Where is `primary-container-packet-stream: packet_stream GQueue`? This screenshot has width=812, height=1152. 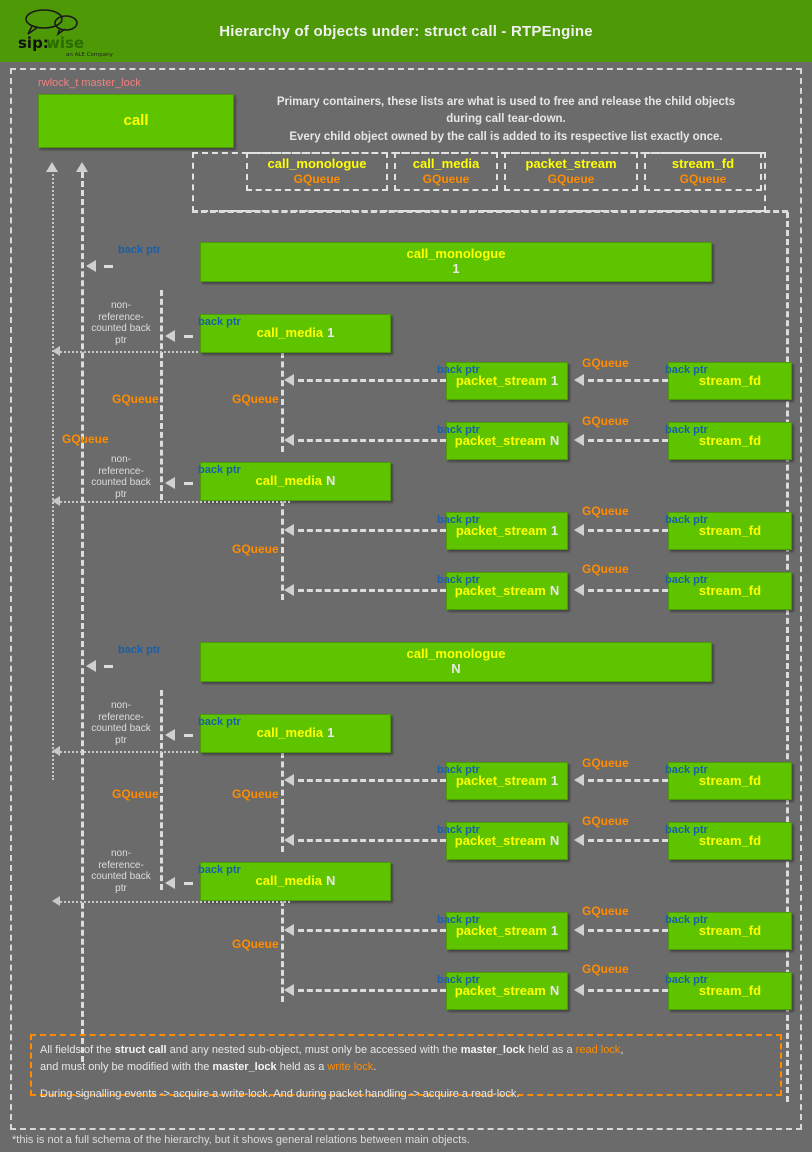 primary-container-packet-stream: packet_stream GQueue is located at coordinates (571, 171).